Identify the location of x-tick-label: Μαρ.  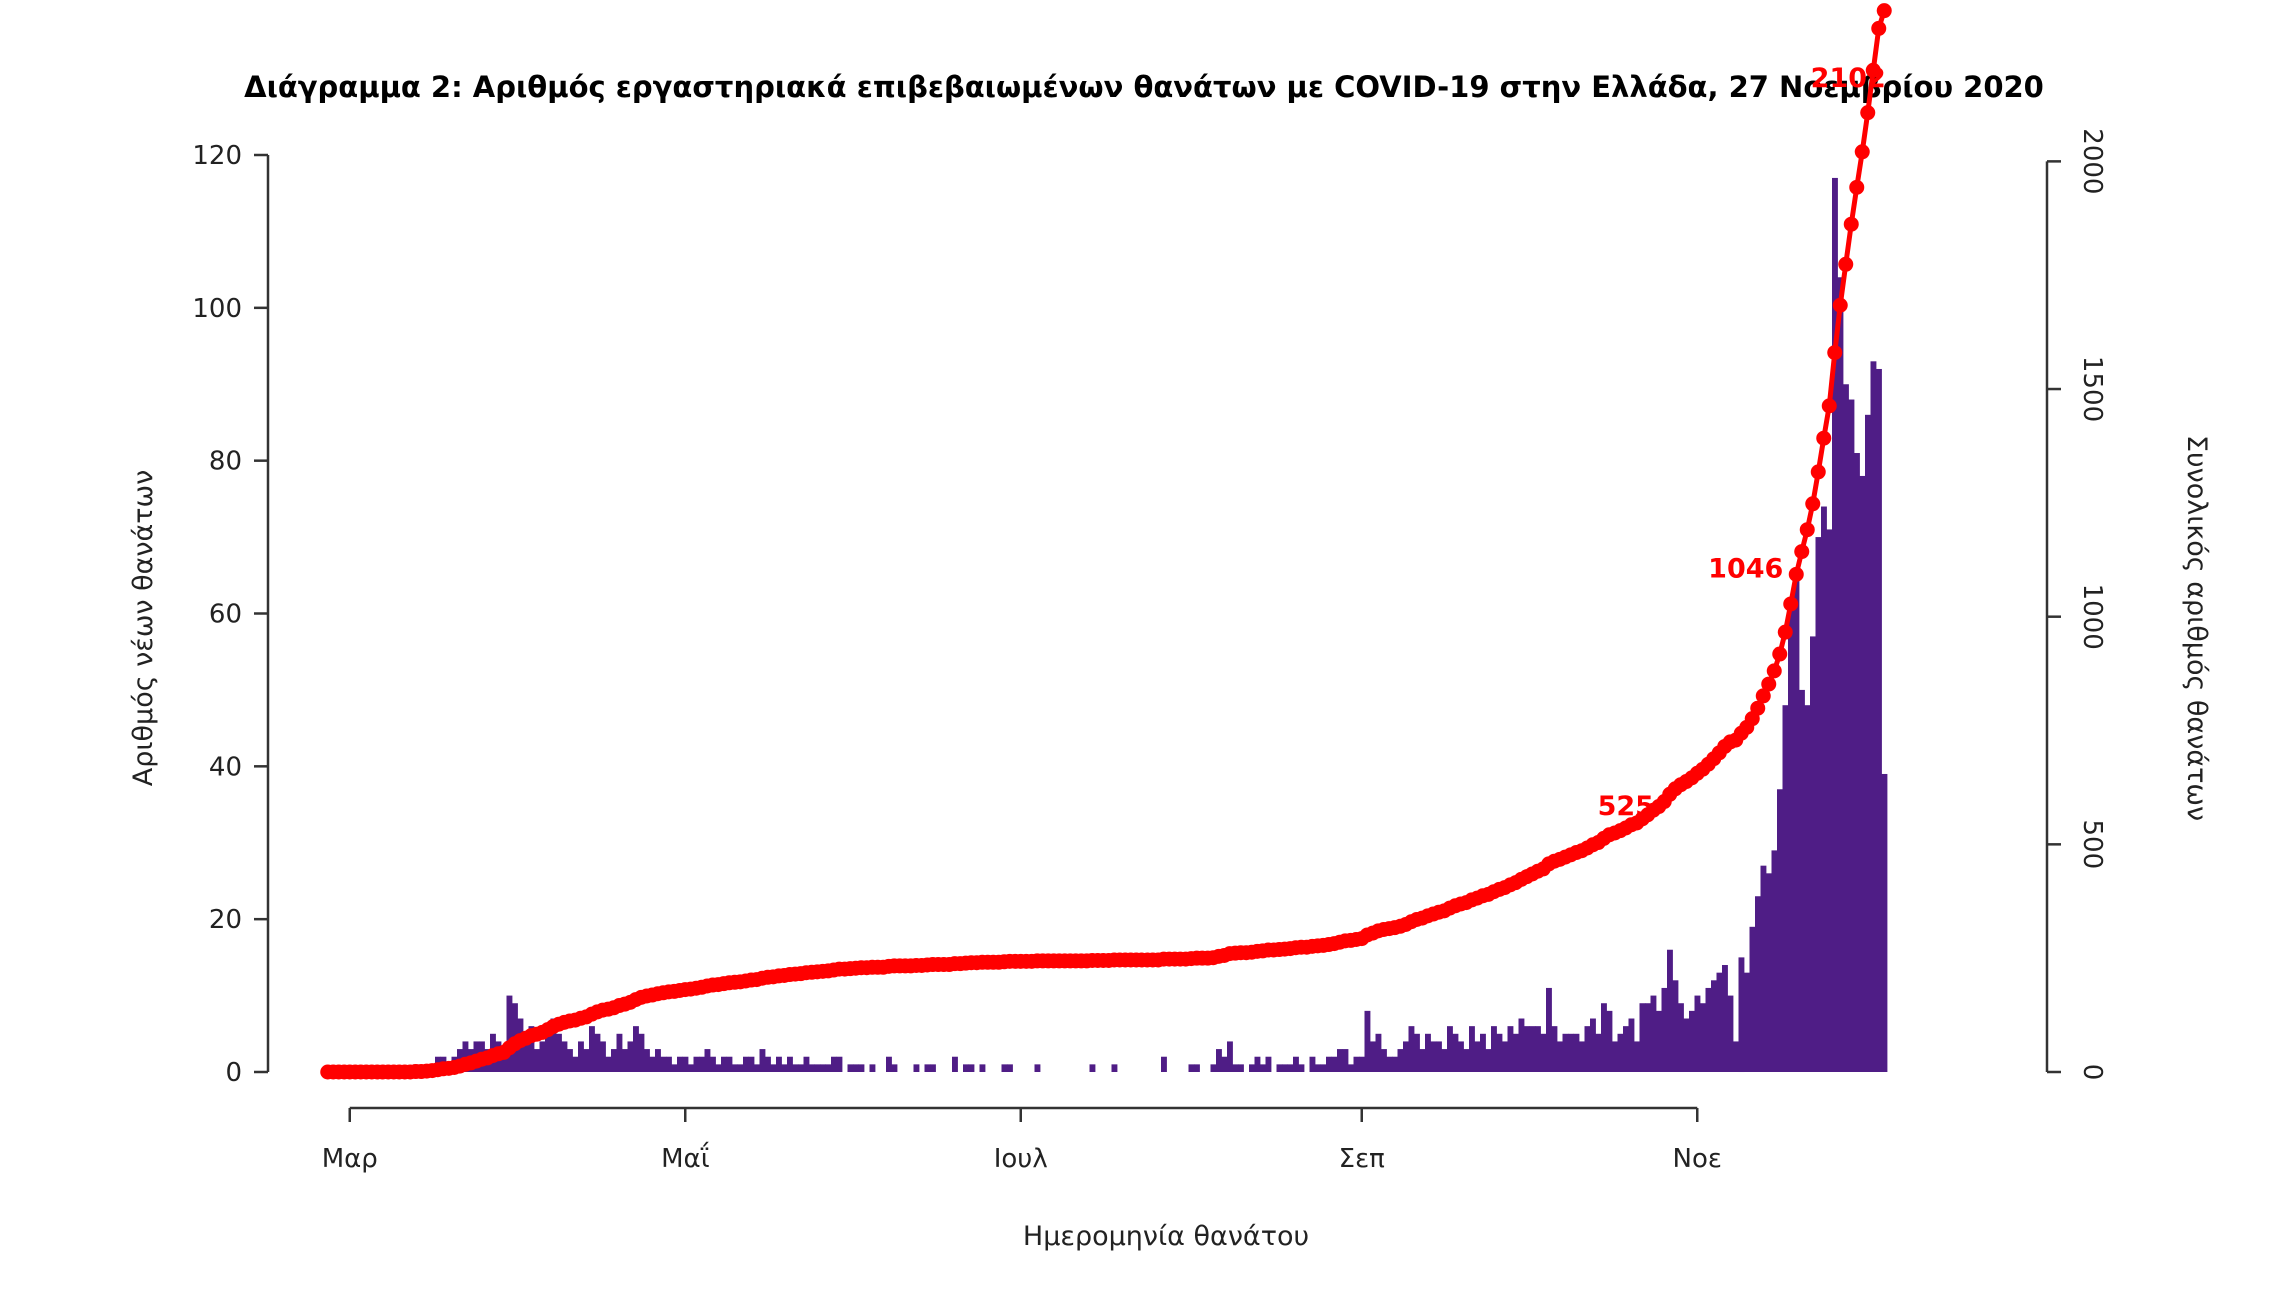
(350, 1159).